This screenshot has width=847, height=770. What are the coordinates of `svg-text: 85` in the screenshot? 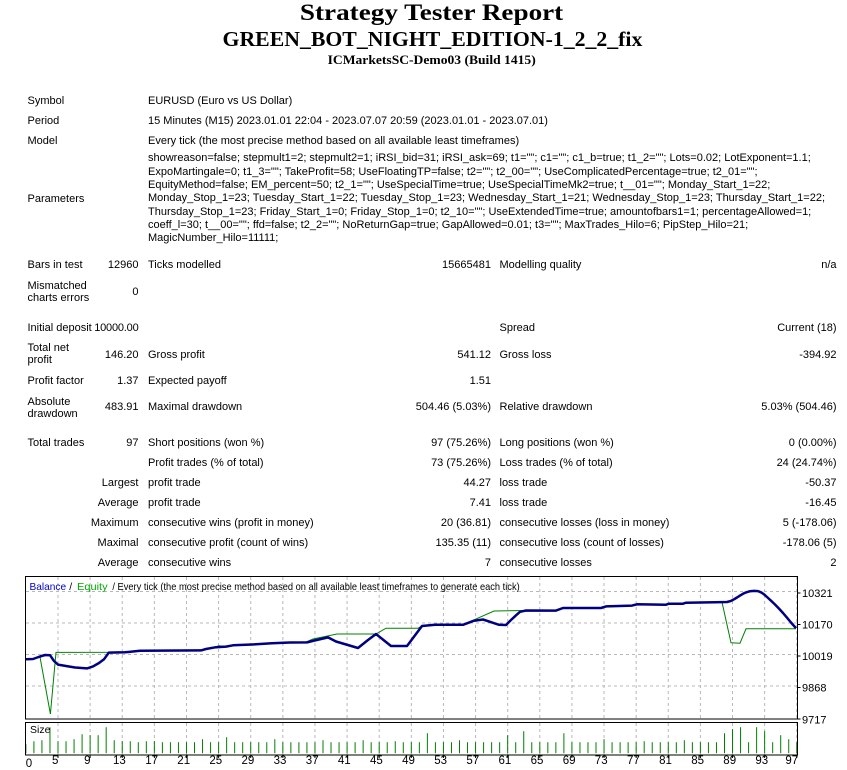 It's located at (697, 761).